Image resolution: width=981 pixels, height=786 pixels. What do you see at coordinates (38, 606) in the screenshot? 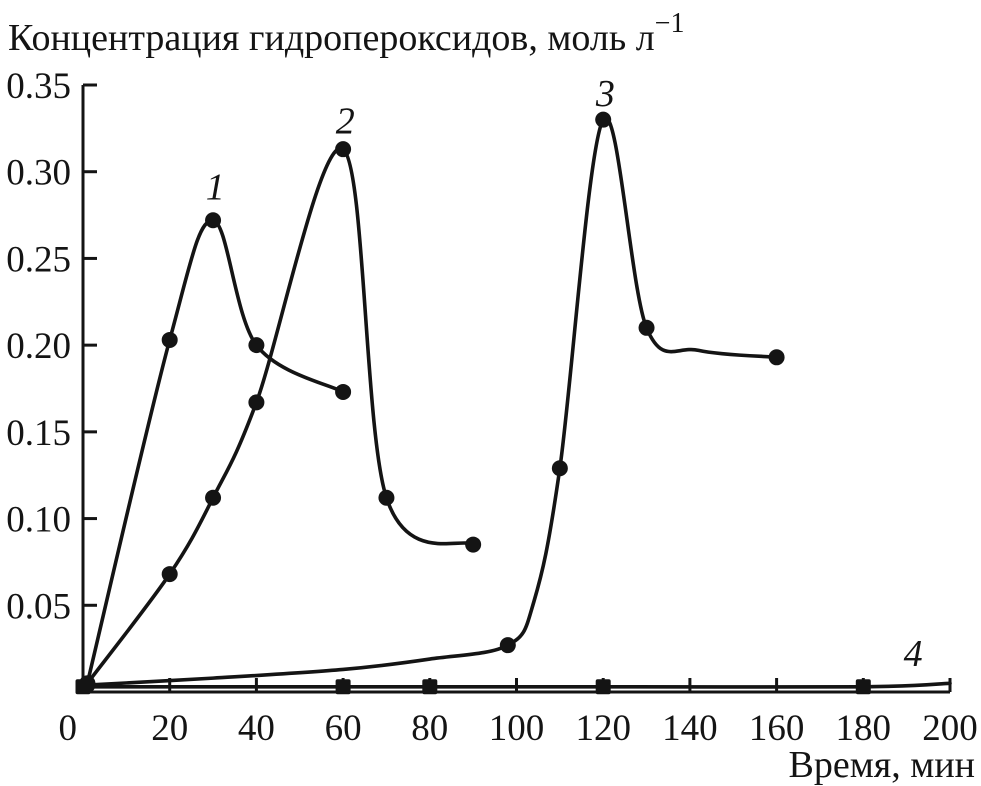
I see `y-tick-label: 0.05` at bounding box center [38, 606].